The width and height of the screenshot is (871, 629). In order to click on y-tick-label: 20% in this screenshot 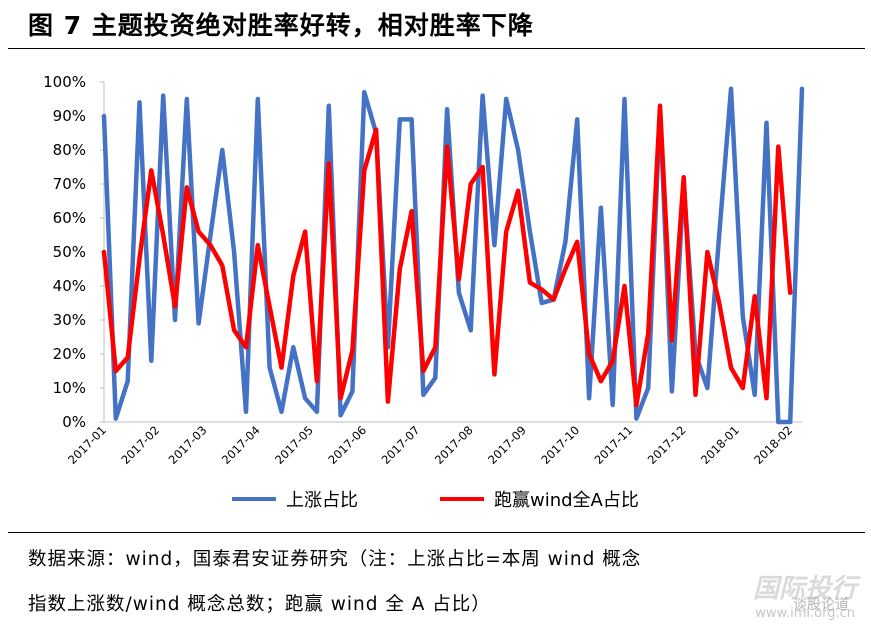, I will do `click(69, 354)`.